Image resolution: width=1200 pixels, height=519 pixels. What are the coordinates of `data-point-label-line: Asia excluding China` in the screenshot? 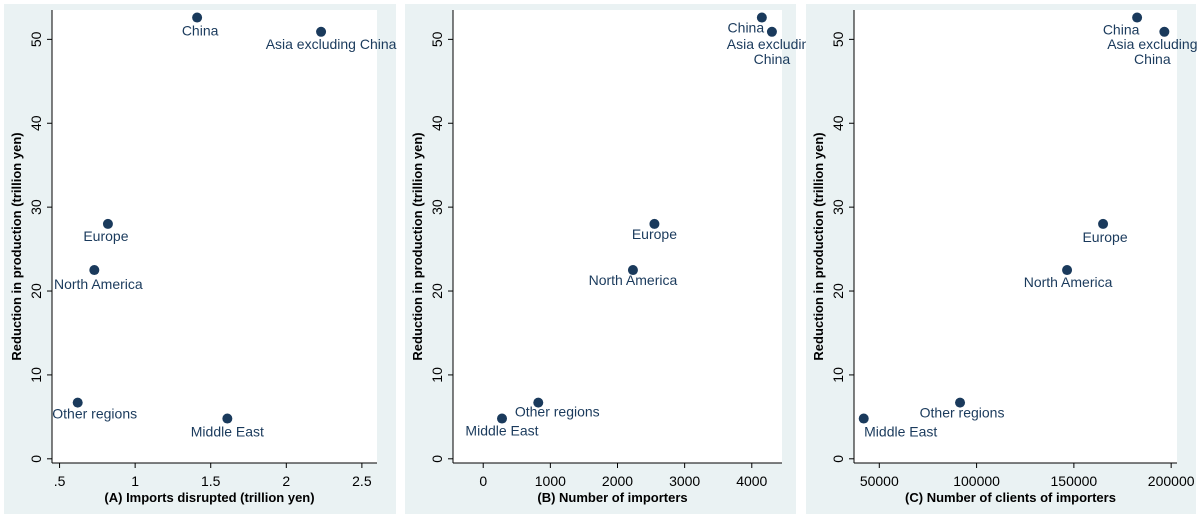 It's located at (331, 44).